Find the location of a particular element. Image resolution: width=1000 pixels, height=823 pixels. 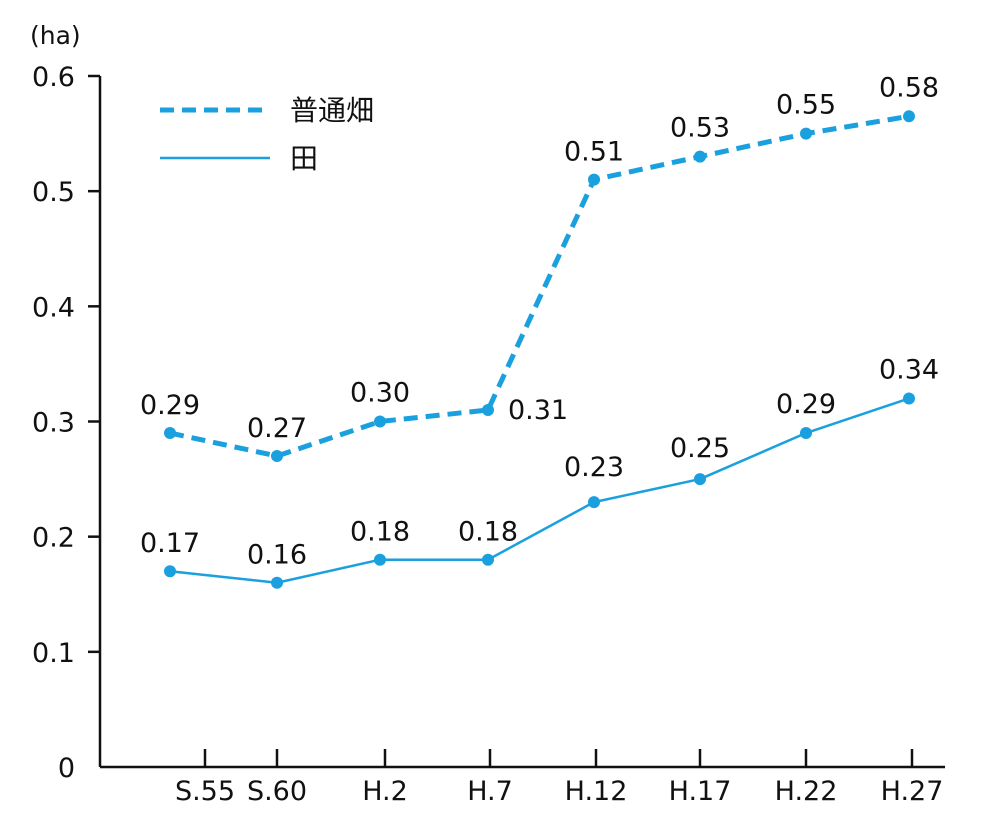

data-label: 0.25 is located at coordinates (700, 448).